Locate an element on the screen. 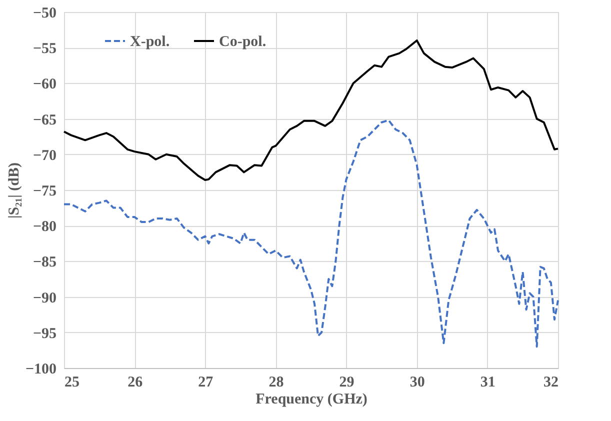 This screenshot has width=611, height=421. y-tick-label: −80 is located at coordinates (44, 227).